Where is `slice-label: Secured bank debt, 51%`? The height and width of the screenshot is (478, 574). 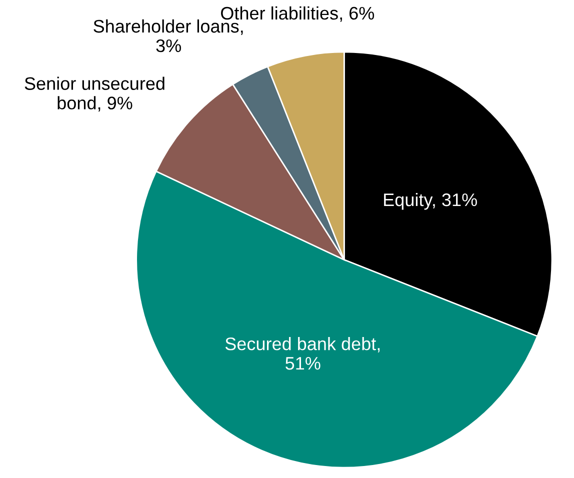
slice-label: Secured bank debt, 51% is located at coordinates (302, 353).